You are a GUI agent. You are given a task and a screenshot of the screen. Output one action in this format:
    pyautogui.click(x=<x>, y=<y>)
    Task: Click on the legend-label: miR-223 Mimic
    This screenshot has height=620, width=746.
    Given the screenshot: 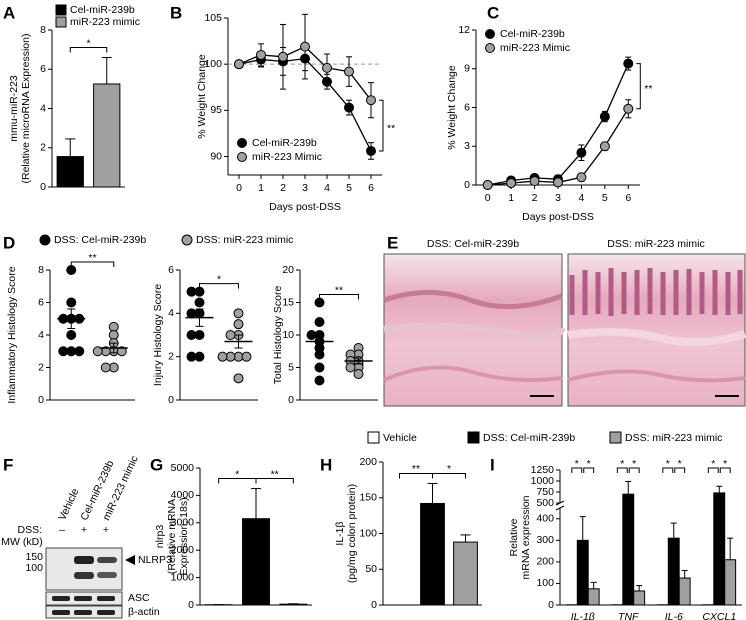 What is the action you would take?
    pyautogui.click(x=287, y=157)
    